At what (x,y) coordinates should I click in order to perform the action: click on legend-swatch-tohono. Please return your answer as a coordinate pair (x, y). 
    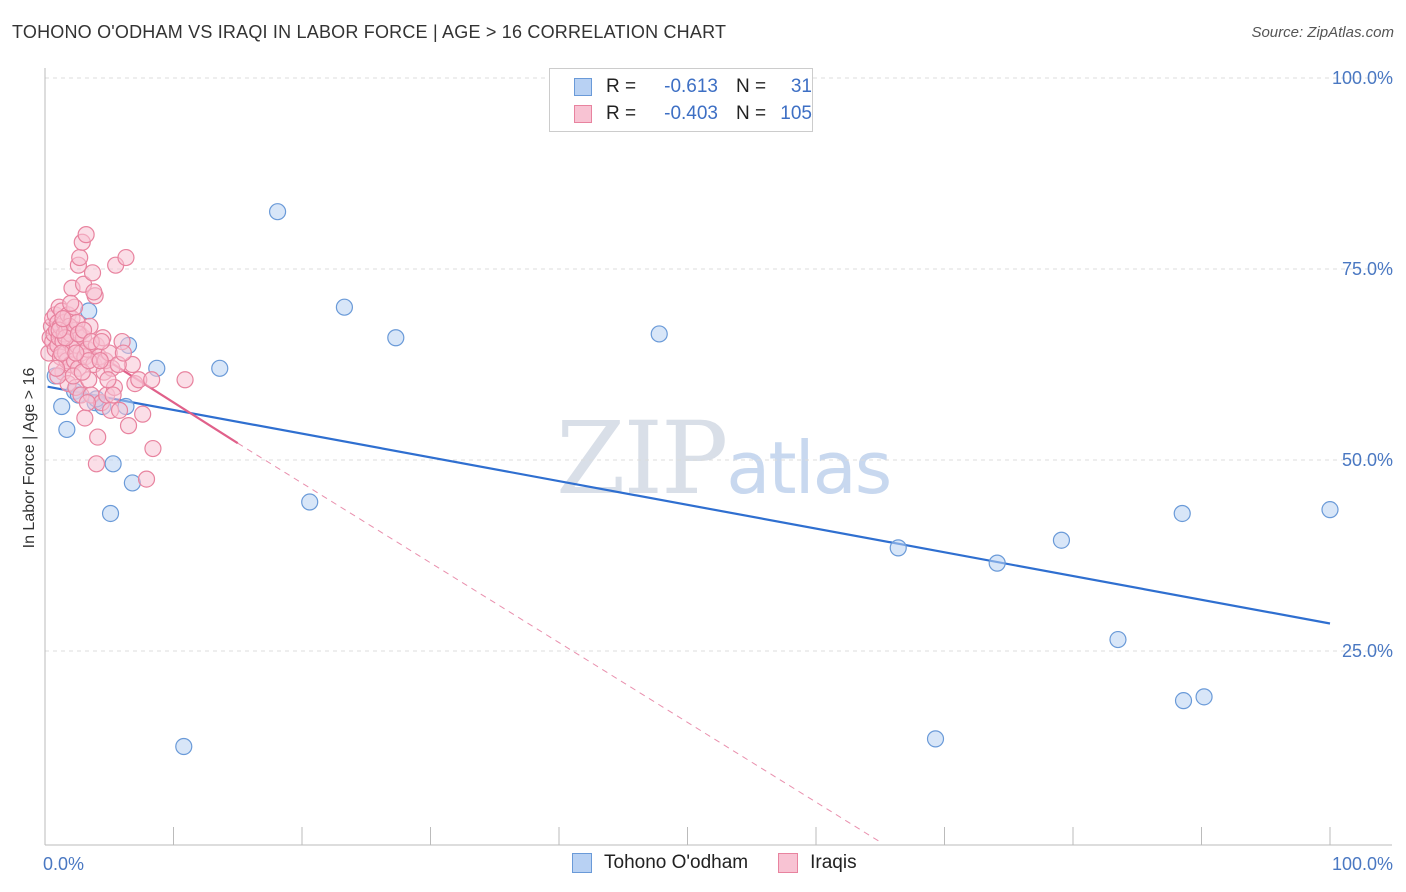
    Looking at the image, I should click on (583, 87).